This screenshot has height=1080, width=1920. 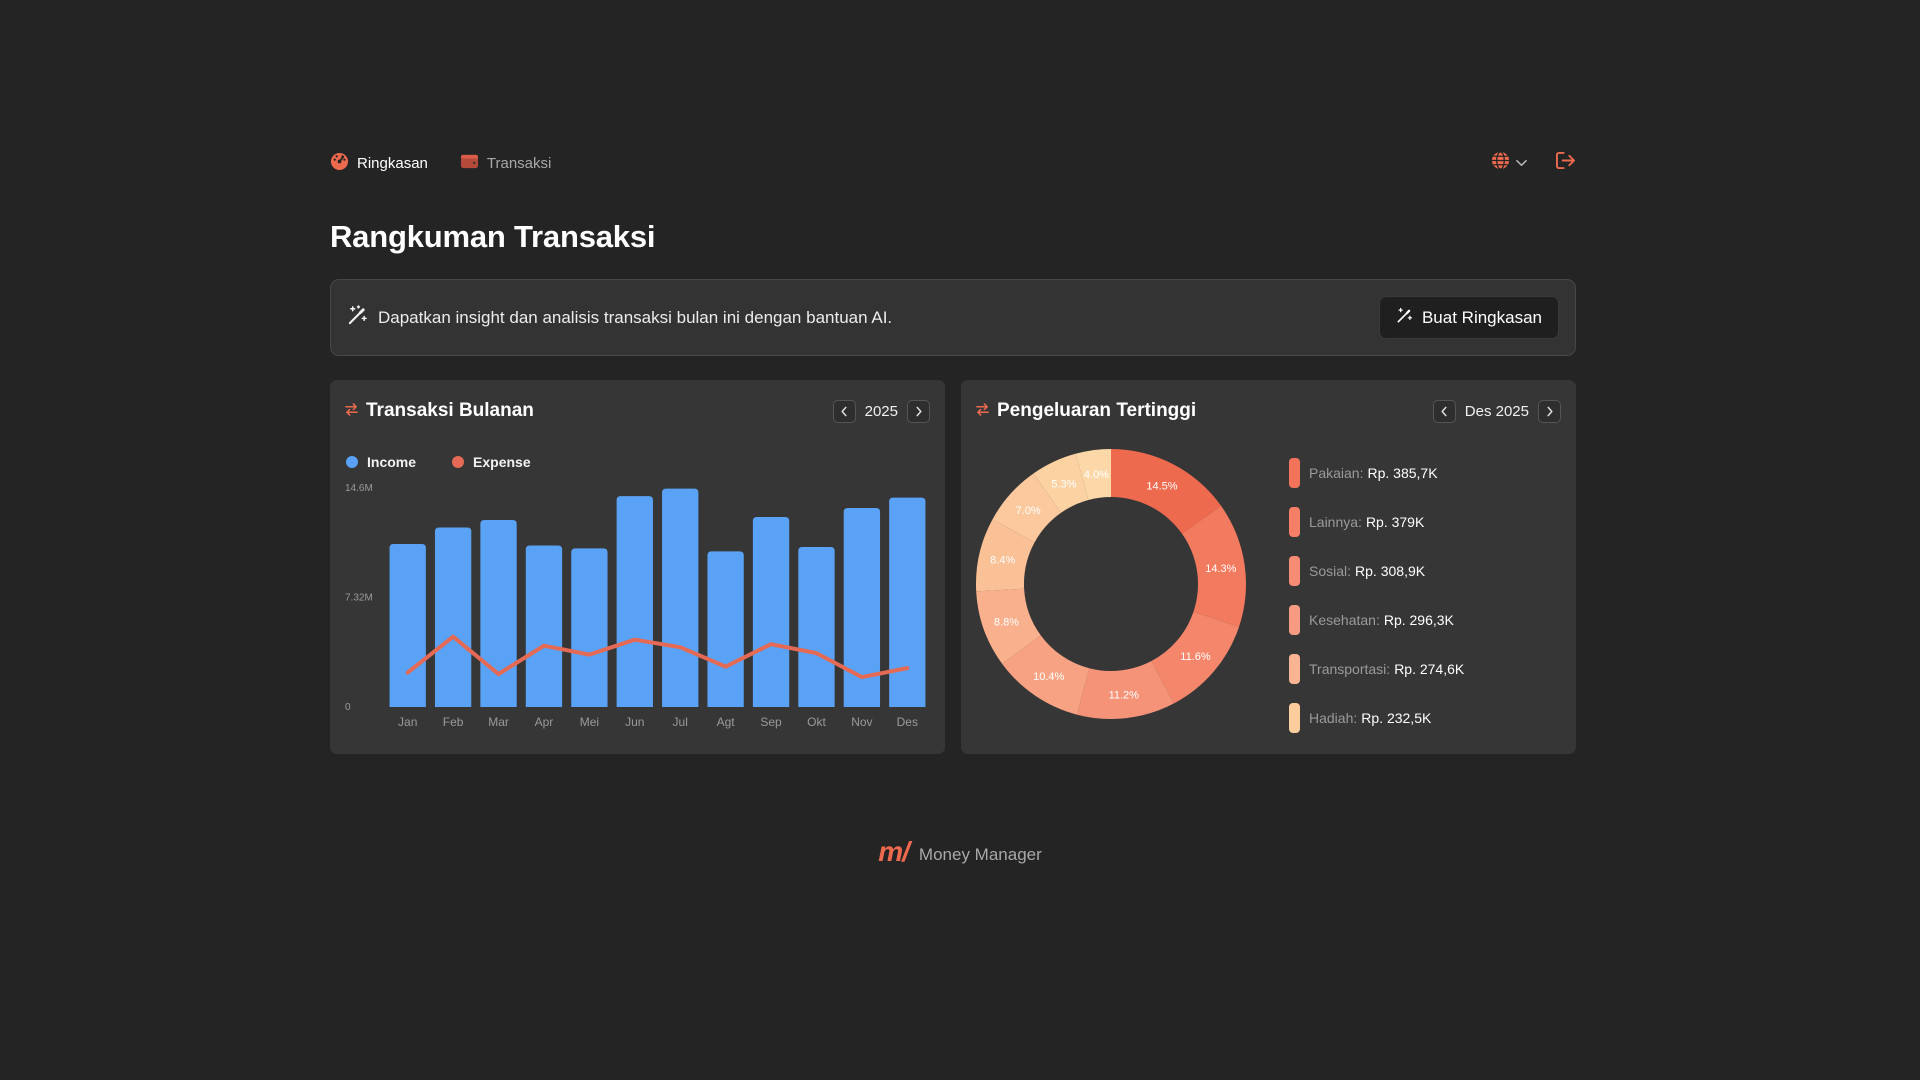 I want to click on donut-slice-label: 5.3%, so click(x=1063, y=484).